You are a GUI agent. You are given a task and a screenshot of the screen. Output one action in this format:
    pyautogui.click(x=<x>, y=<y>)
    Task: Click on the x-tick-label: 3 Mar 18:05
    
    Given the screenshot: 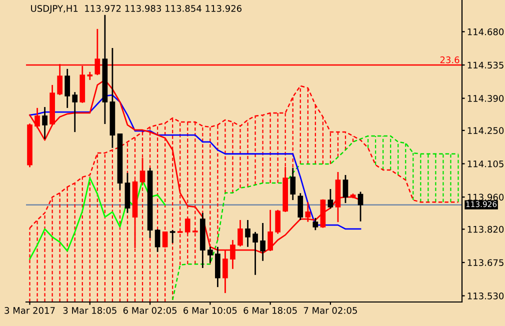 What is the action you would take?
    pyautogui.click(x=89, y=310)
    